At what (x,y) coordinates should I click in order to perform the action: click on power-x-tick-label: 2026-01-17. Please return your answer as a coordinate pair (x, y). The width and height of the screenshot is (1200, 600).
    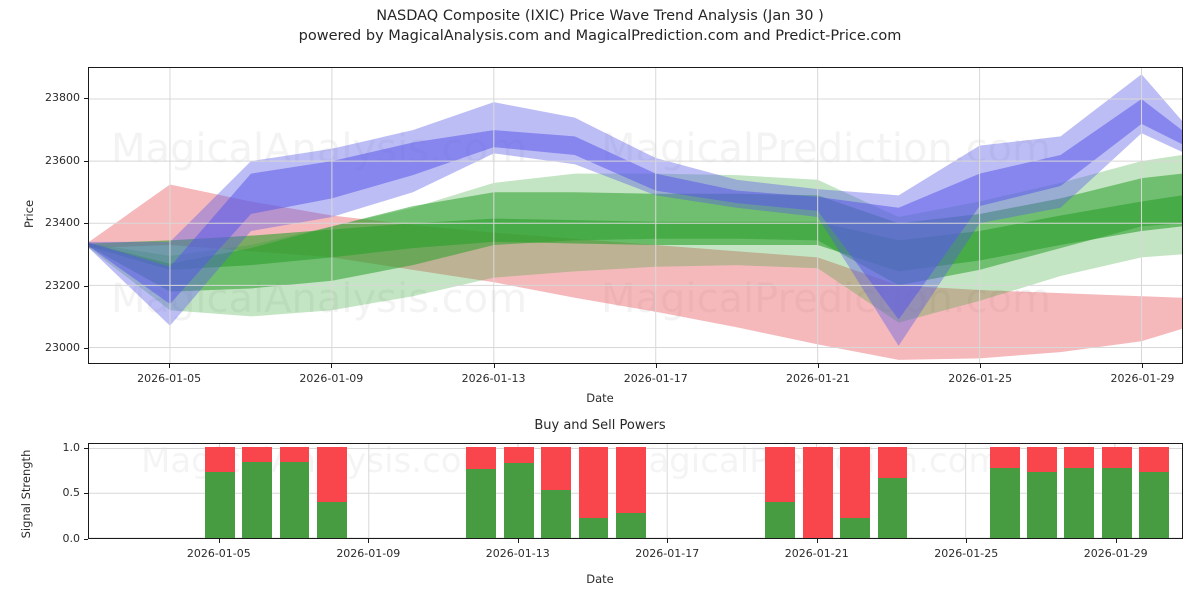
    Looking at the image, I should click on (667, 553).